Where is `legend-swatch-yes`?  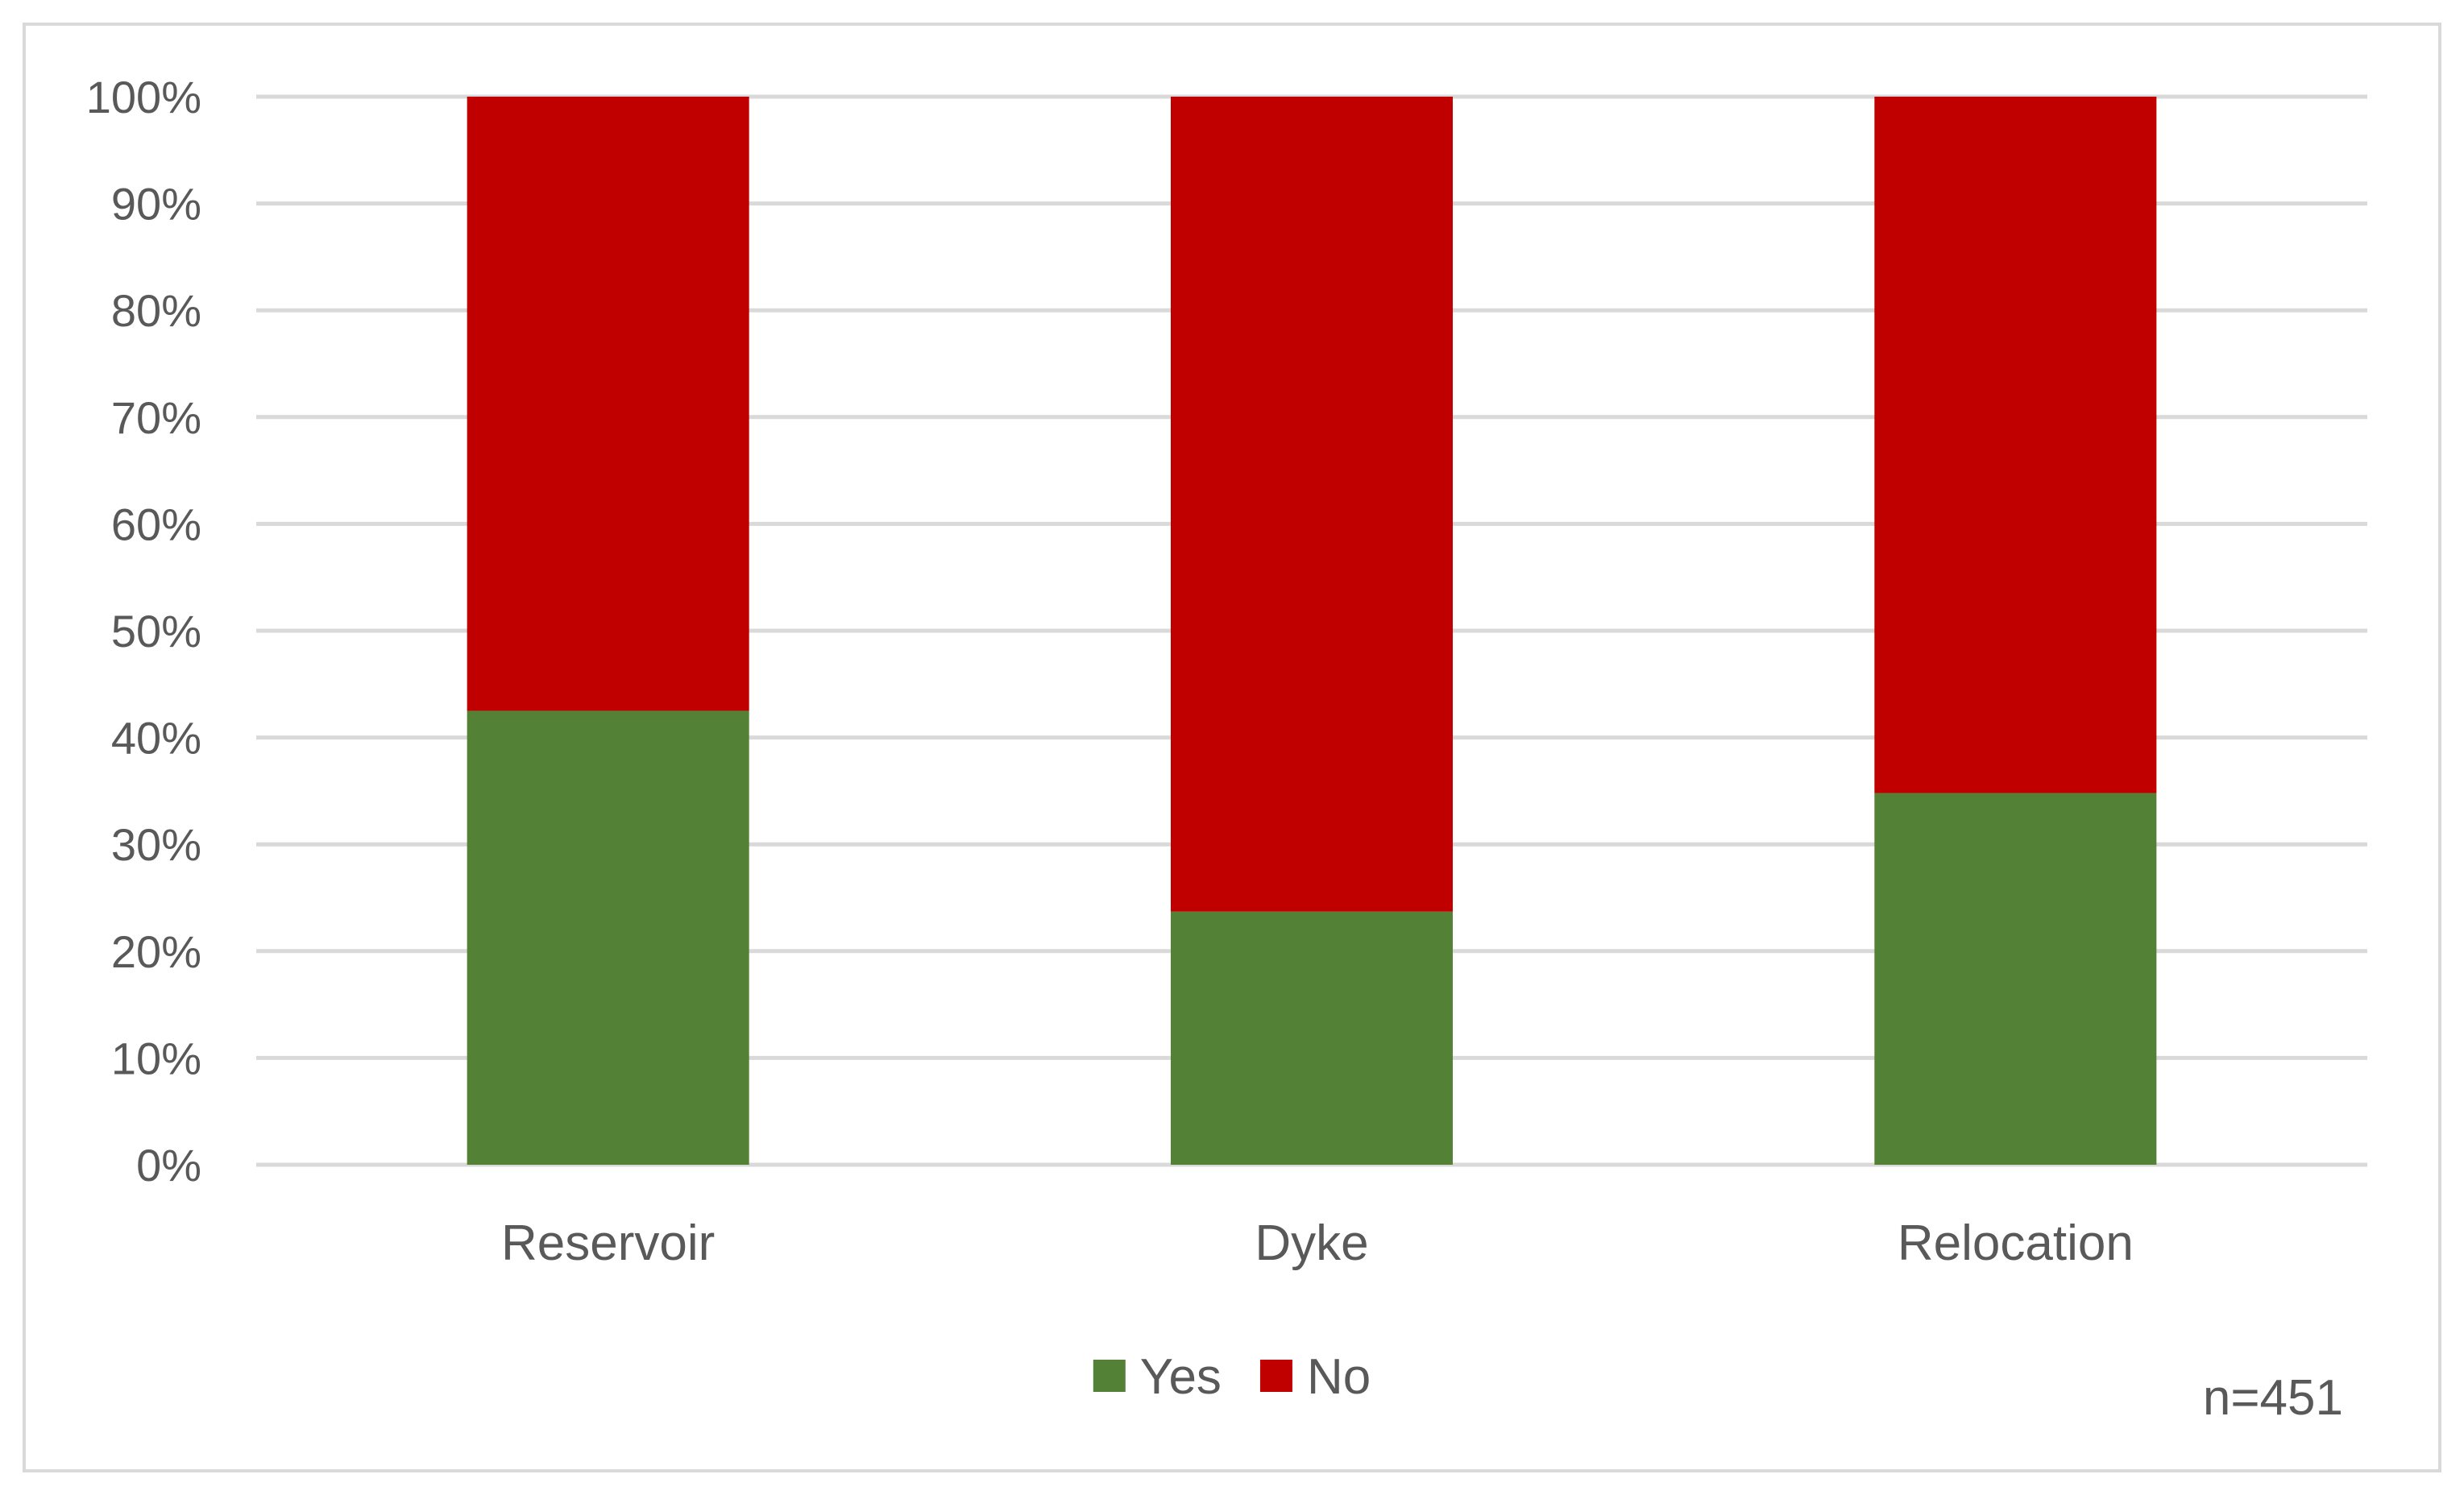
legend-swatch-yes is located at coordinates (1109, 1376).